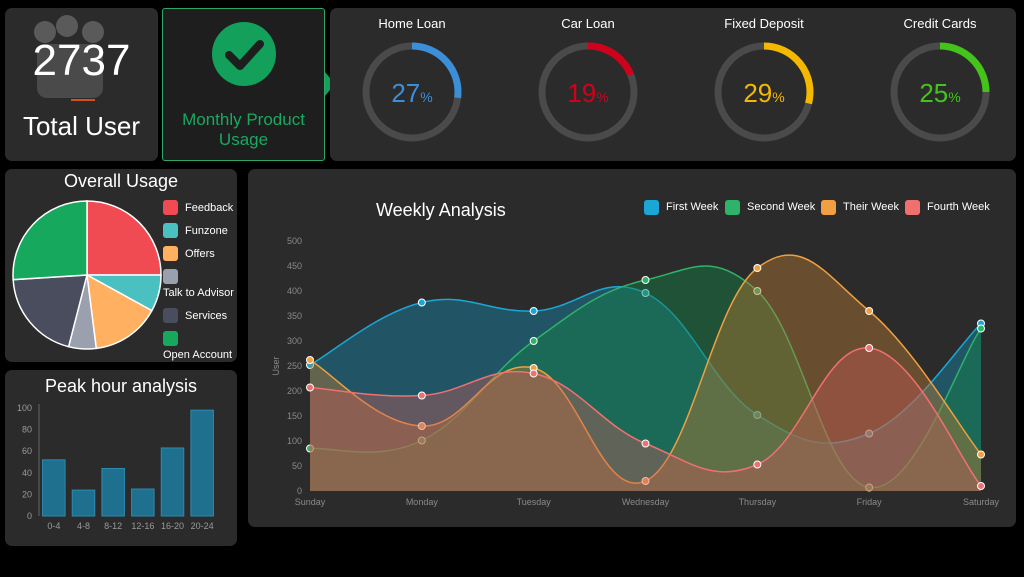 This screenshot has width=1024, height=577. I want to click on gauge-title: Car Loan, so click(588, 23).